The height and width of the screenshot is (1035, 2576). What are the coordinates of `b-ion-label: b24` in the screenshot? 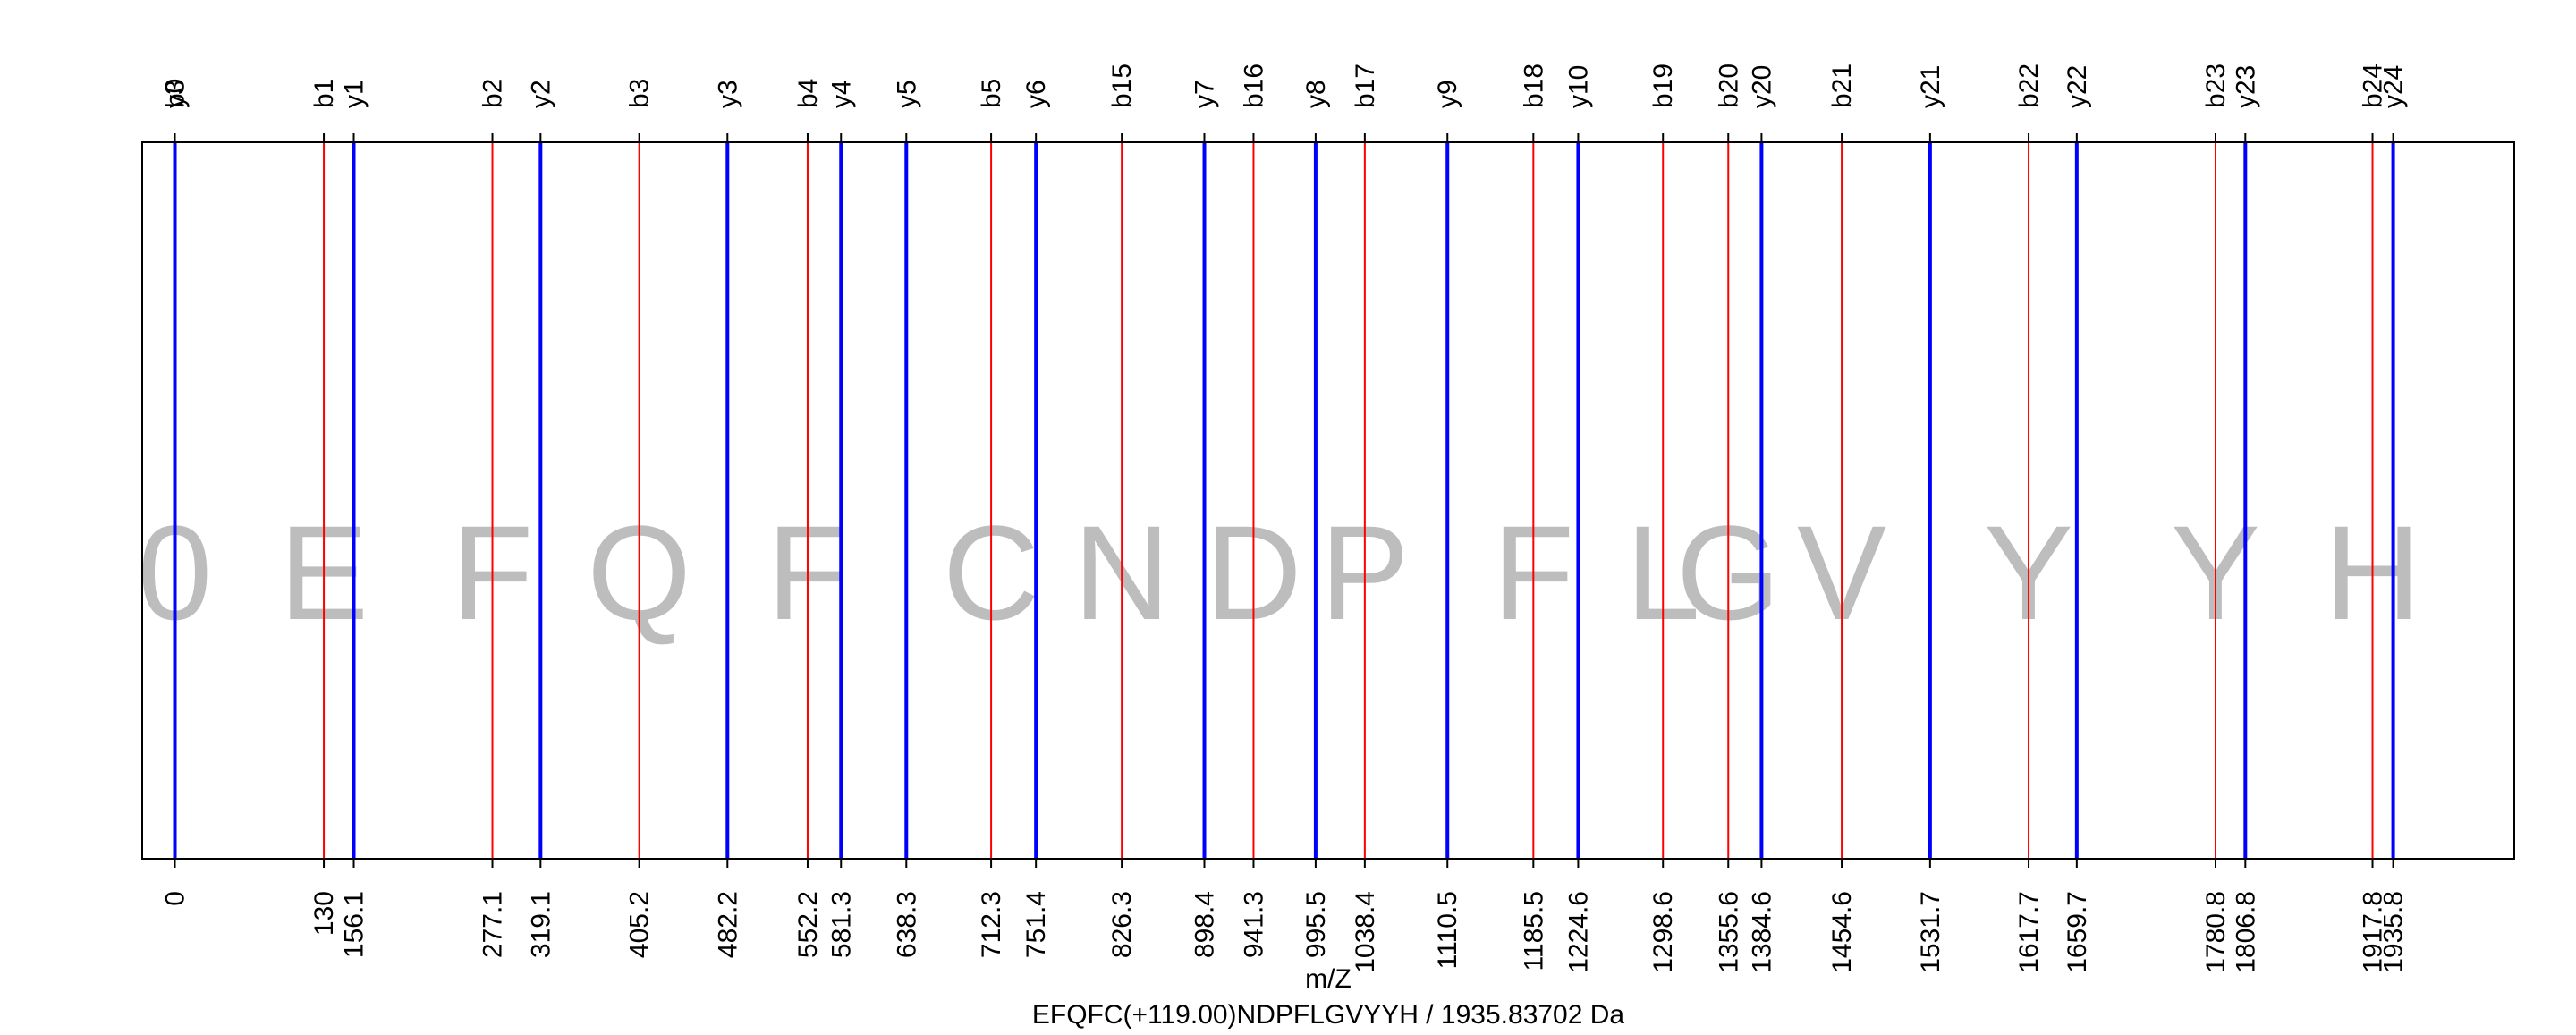 It's located at (2373, 86).